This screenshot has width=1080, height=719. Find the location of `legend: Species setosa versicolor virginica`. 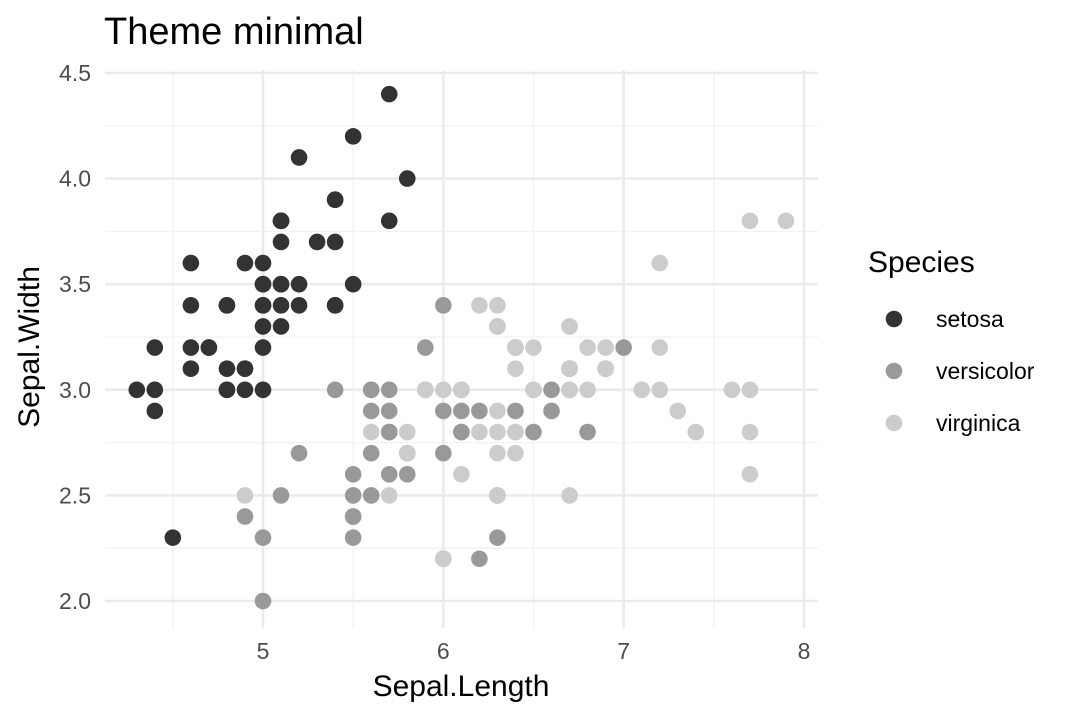

legend: Species setosa versicolor virginica is located at coordinates (951, 341).